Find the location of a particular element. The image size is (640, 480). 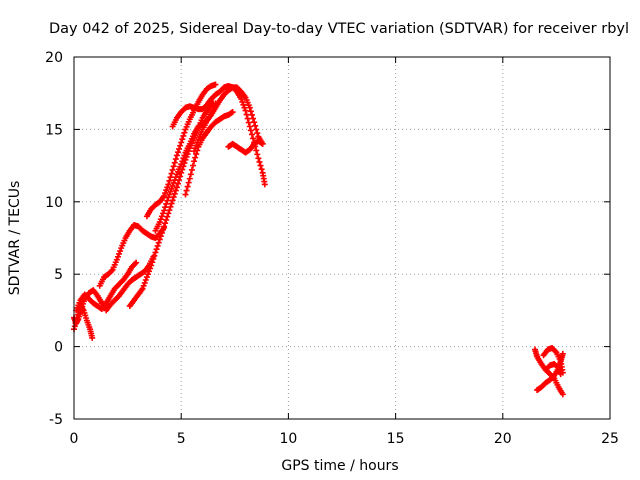

y-tick-label: 10 is located at coordinates (54, 203).